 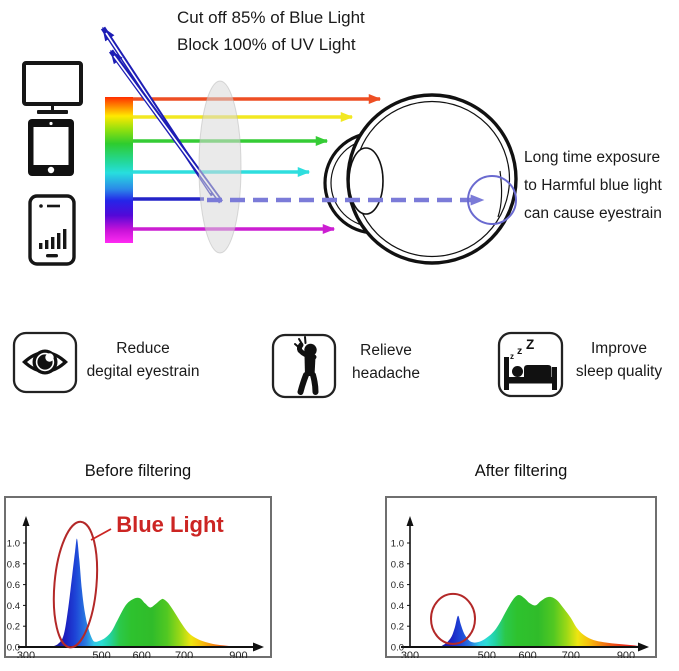 What do you see at coordinates (366, 181) in the screenshot?
I see `eye-lens` at bounding box center [366, 181].